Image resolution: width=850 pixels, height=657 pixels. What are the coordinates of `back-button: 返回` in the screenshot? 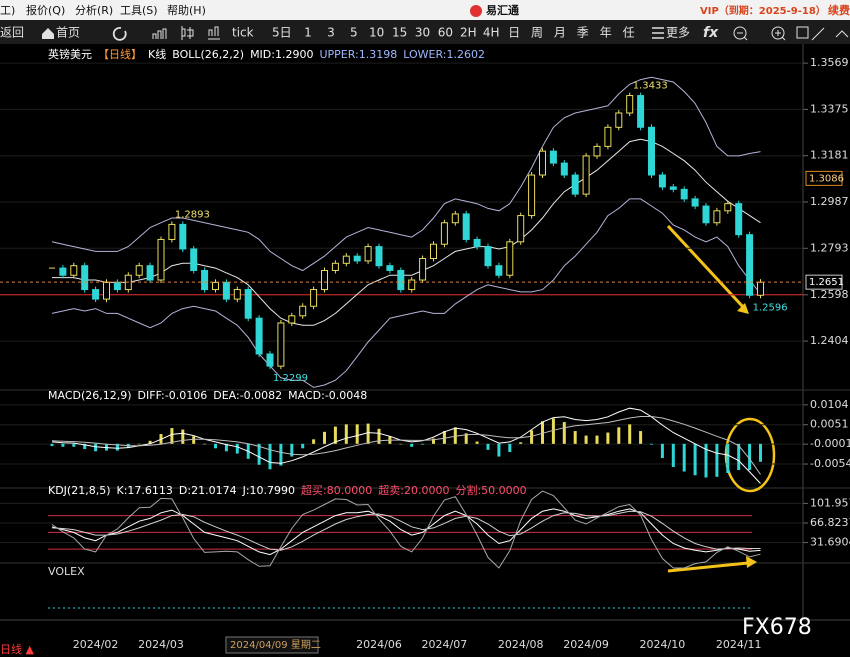 It's located at (12, 33).